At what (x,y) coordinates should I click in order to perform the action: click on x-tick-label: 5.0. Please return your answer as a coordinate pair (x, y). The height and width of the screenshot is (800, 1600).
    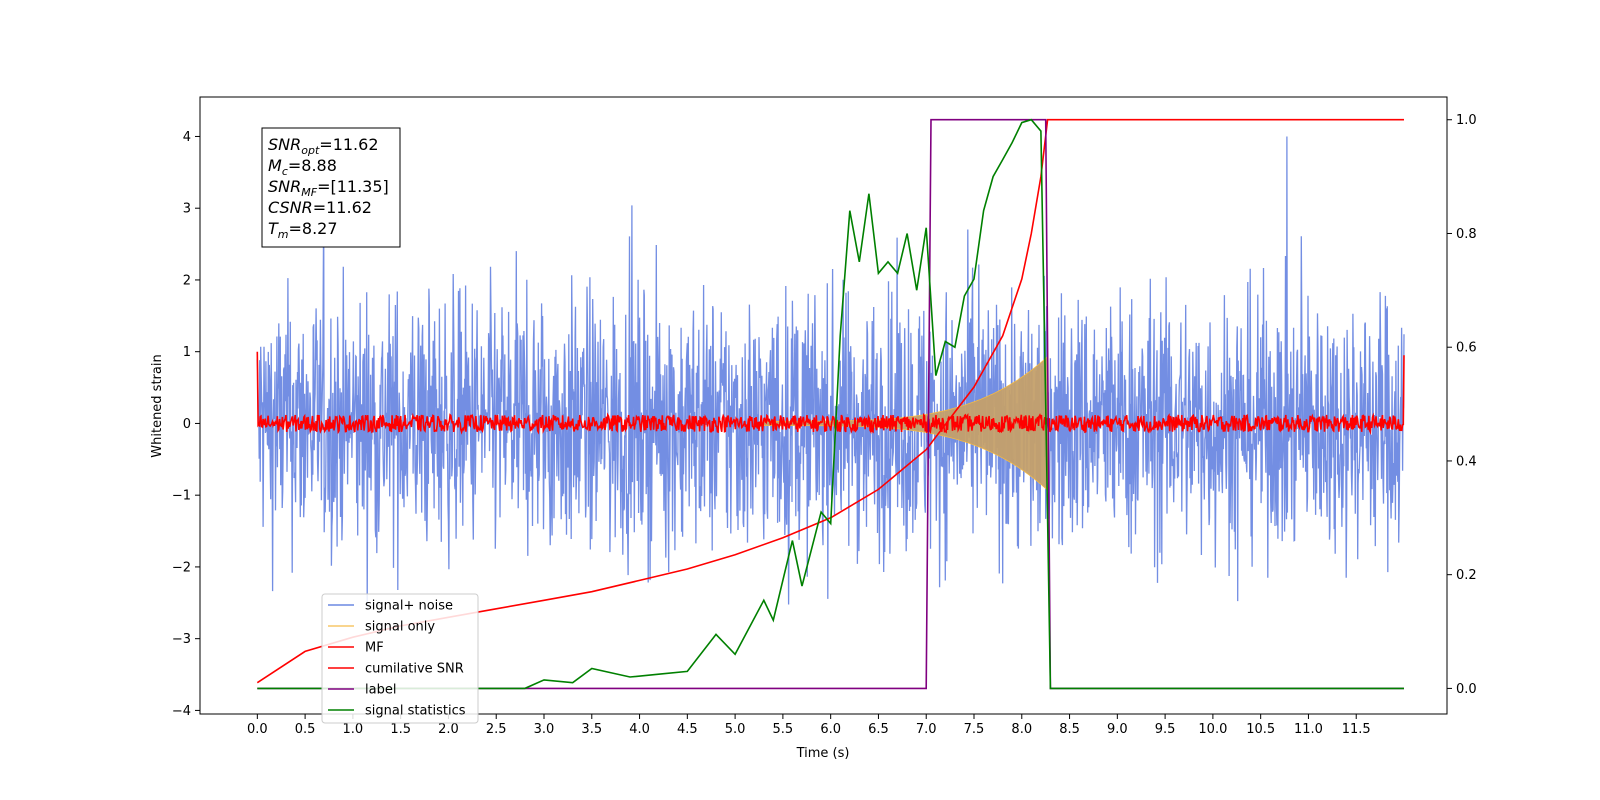
    Looking at the image, I should click on (735, 729).